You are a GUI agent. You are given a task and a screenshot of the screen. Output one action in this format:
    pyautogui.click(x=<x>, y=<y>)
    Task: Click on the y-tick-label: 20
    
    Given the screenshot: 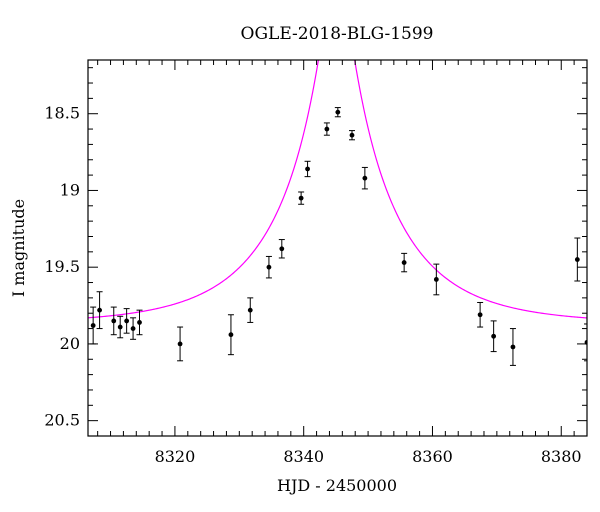 What is the action you would take?
    pyautogui.click(x=70, y=343)
    